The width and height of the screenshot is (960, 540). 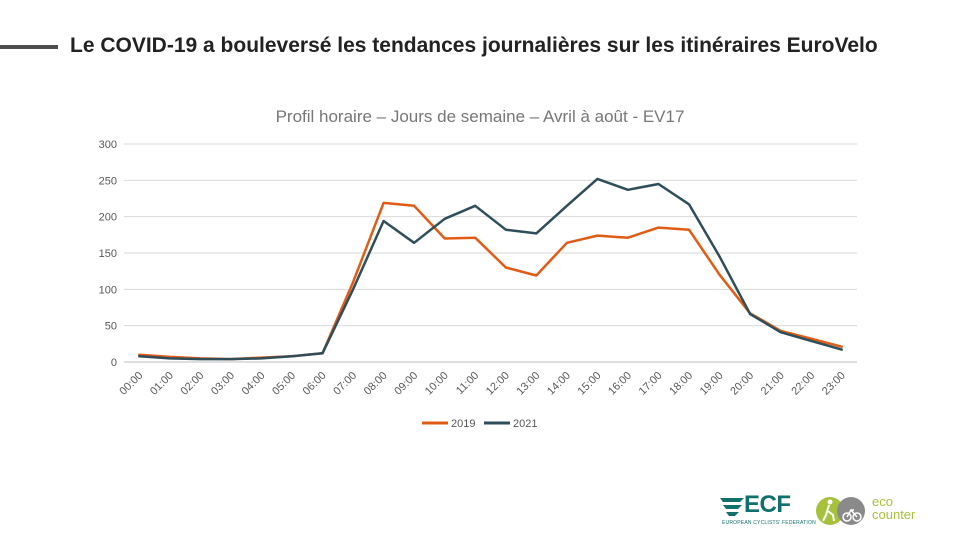 What do you see at coordinates (773, 384) in the screenshot?
I see `x-tick-label: 21:00` at bounding box center [773, 384].